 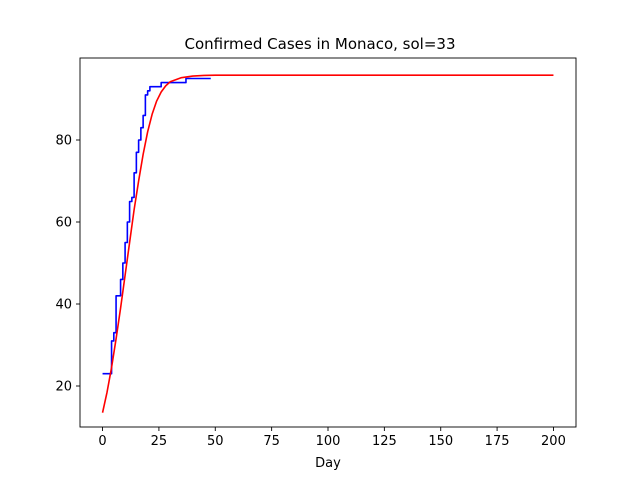 What do you see at coordinates (328, 463) in the screenshot?
I see `x-axis-label: Day` at bounding box center [328, 463].